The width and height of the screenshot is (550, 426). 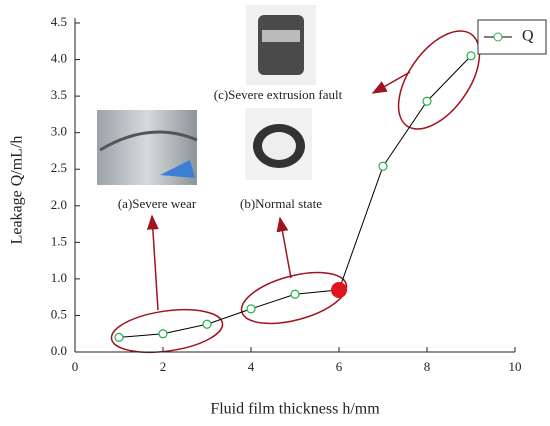 What do you see at coordinates (278, 94) in the screenshot?
I see `annotation: (c)Severe extrusion fault` at bounding box center [278, 94].